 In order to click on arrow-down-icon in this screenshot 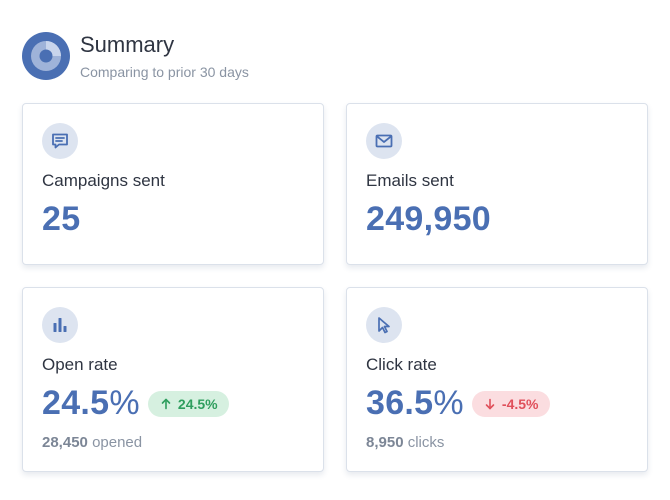, I will do `click(490, 404)`.